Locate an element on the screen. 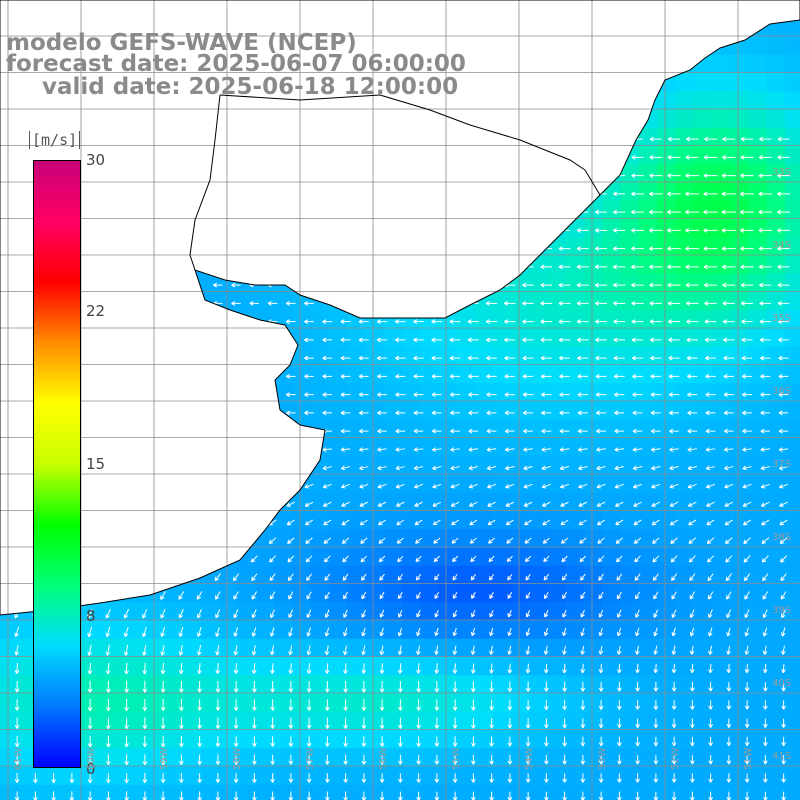 This screenshot has width=800, height=800. lon-label-53w: 53W is located at coordinates (602, 758).